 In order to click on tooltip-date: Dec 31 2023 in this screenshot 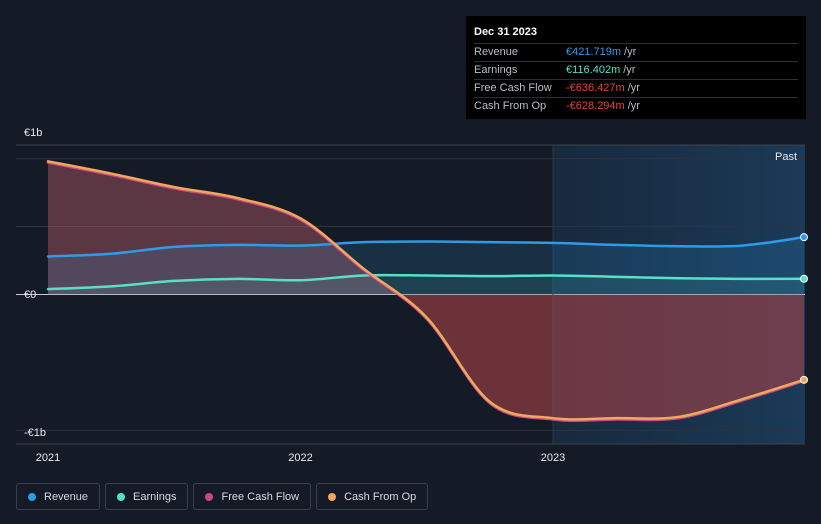, I will do `click(505, 32)`.